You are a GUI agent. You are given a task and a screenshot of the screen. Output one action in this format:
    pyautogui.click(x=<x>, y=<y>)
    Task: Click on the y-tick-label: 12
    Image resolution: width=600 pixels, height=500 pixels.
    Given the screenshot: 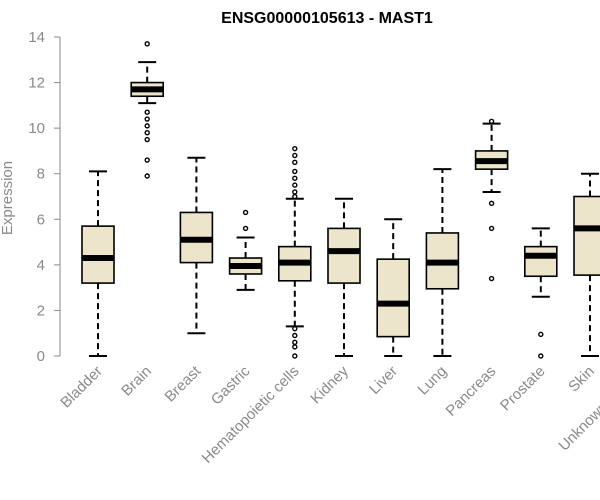 What is the action you would take?
    pyautogui.click(x=36, y=83)
    